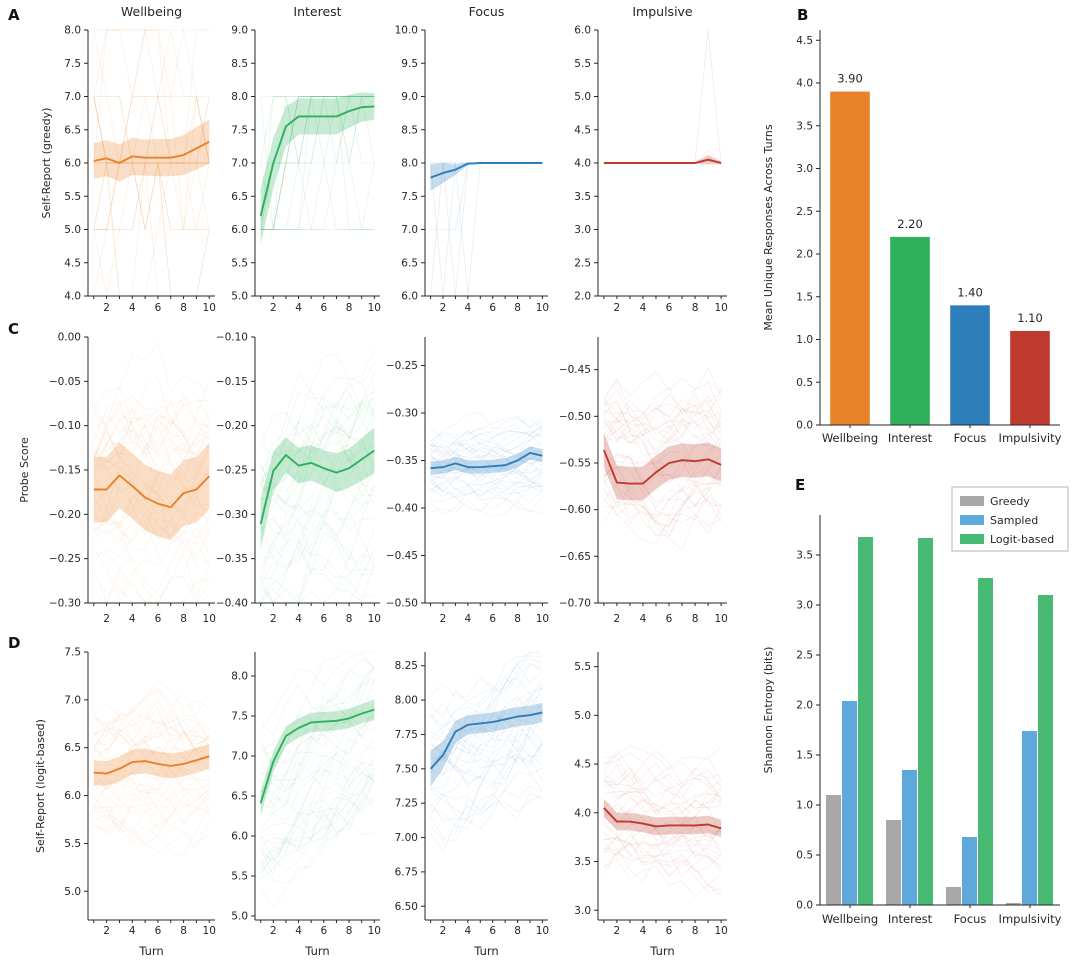 The height and width of the screenshot is (967, 1080). Describe the element at coordinates (575, 464) in the screenshot. I see `svg-text: −0.55` at that location.